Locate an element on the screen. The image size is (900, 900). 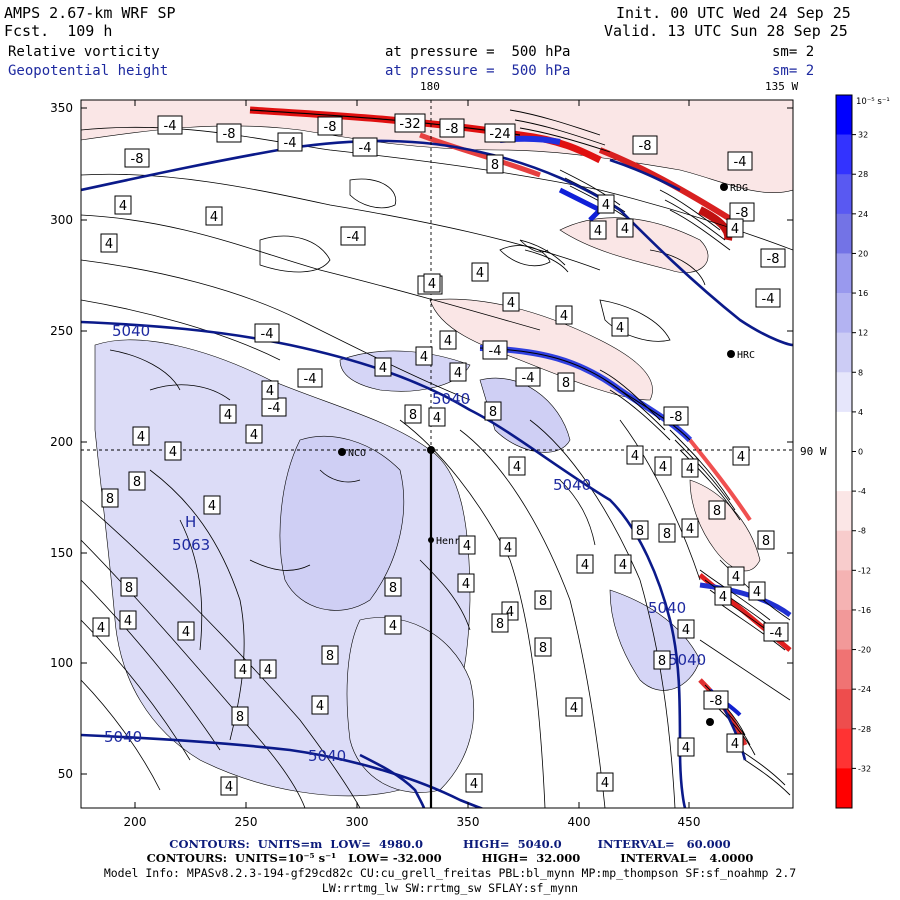
colorbar-label: 24 is located at coordinates (863, 214).